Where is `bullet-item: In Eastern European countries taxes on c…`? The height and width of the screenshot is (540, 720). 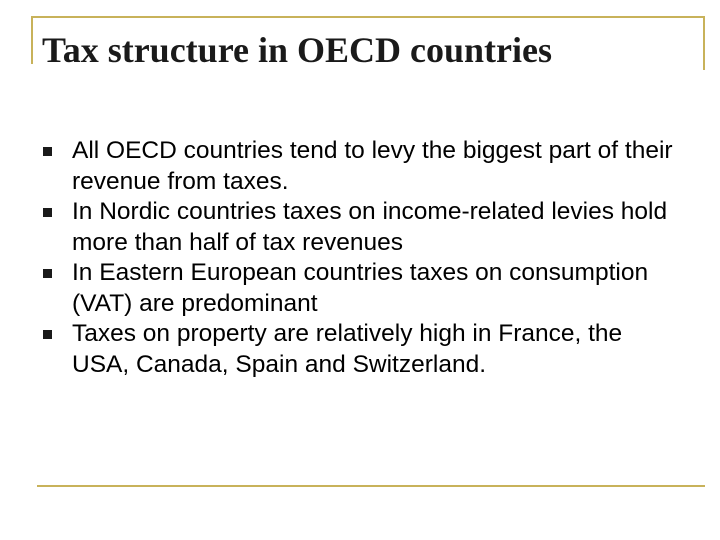
bullet-item: In Eastern European countries taxes on c… is located at coordinates (363, 288).